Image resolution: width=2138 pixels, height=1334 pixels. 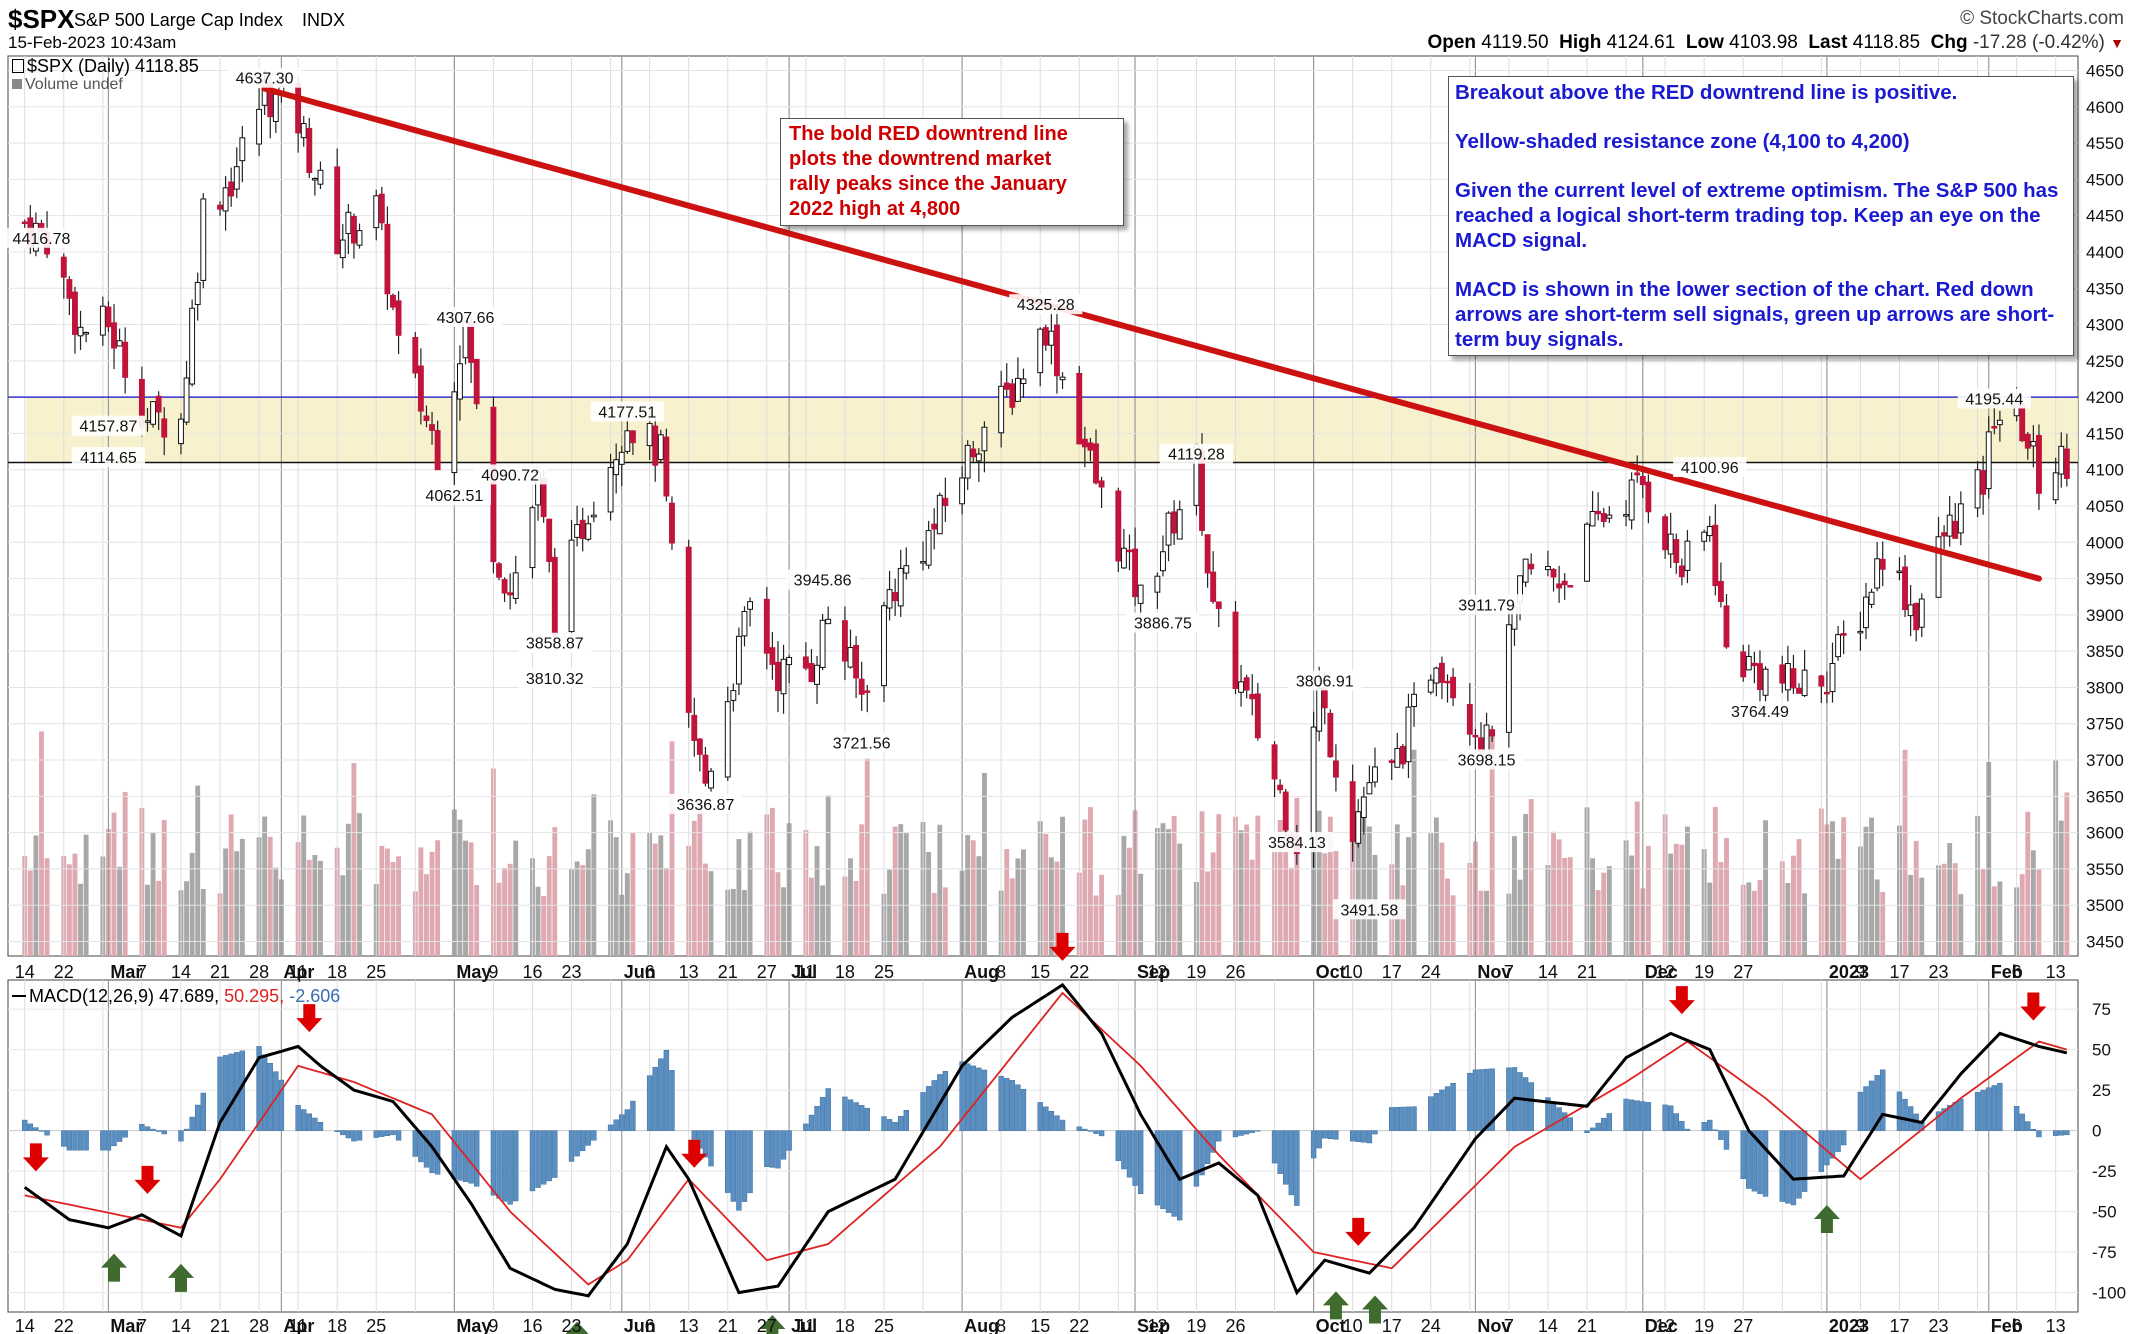 I want to click on x-tick-label: Aug, so click(x=981, y=1325).